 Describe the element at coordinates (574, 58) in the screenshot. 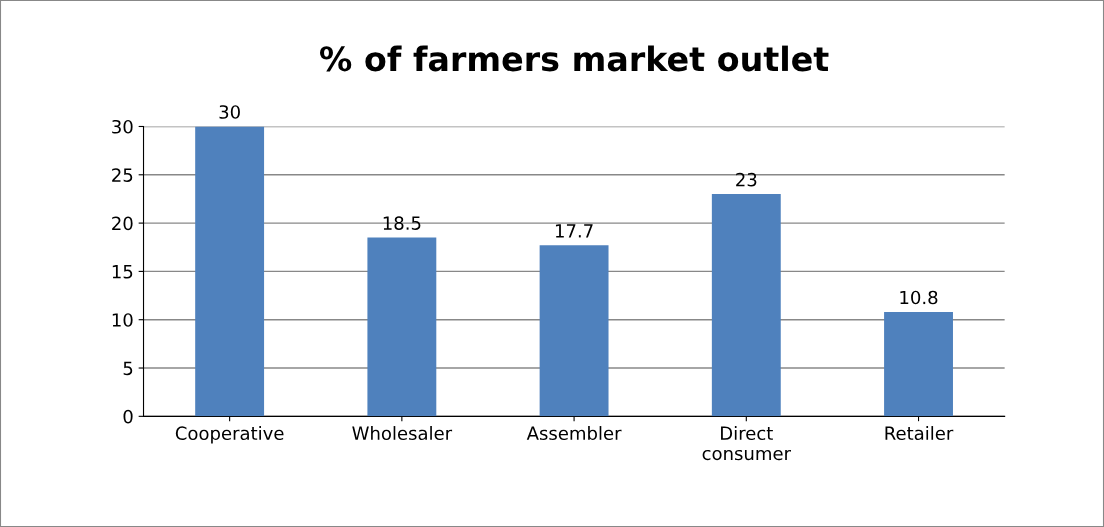

I see `chart-title: % of farmers market outlet` at that location.